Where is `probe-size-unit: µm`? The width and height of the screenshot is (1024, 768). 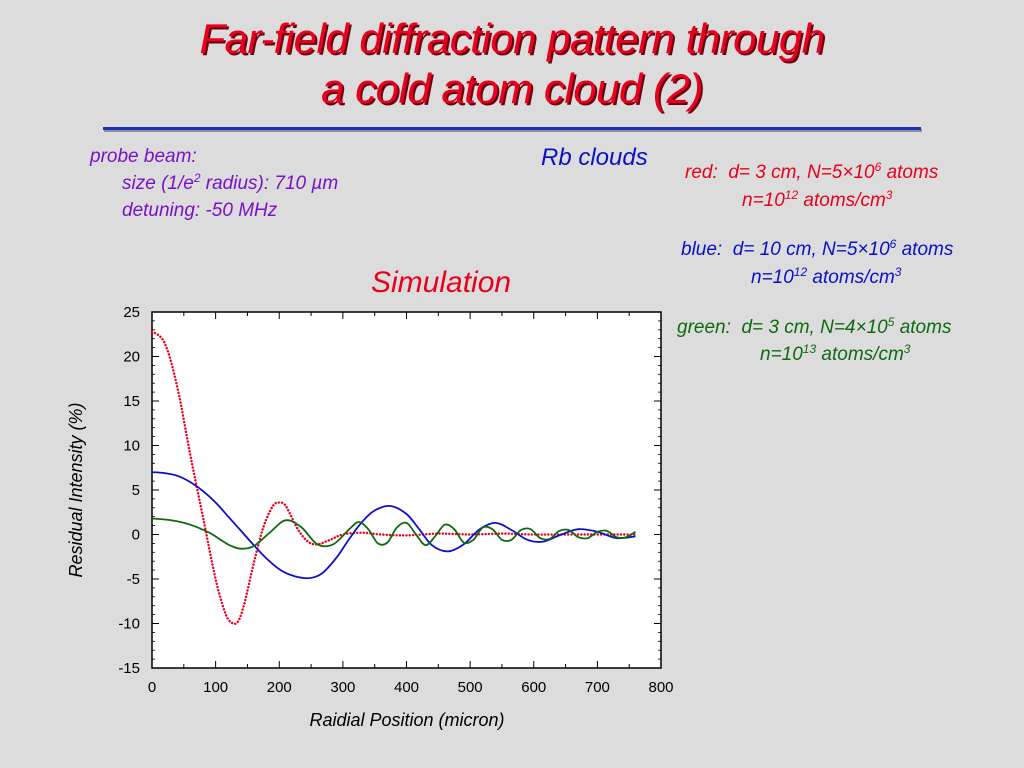
probe-size-unit: µm is located at coordinates (325, 183).